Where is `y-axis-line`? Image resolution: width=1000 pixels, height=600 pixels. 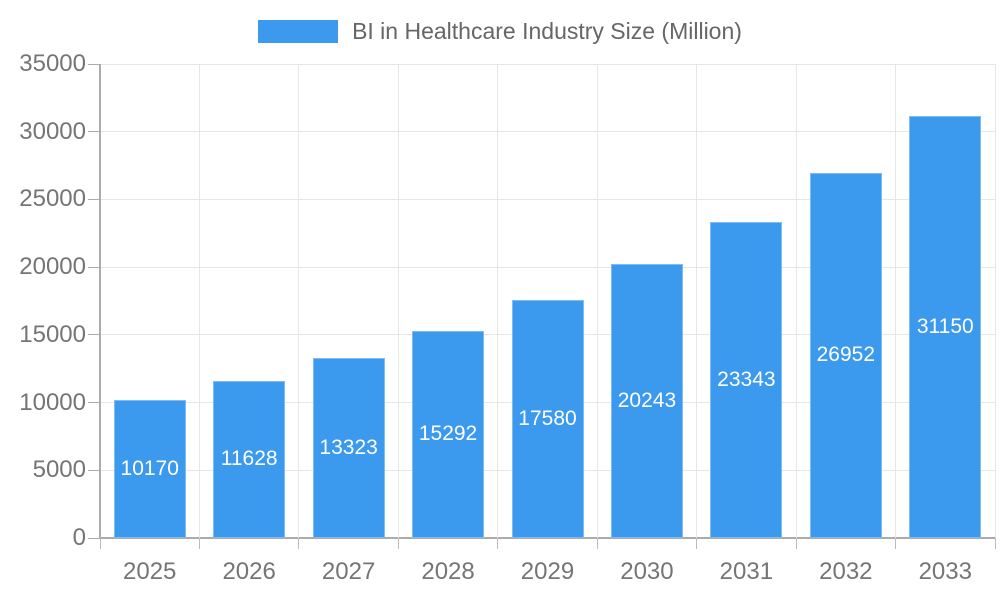 y-axis-line is located at coordinates (100, 301).